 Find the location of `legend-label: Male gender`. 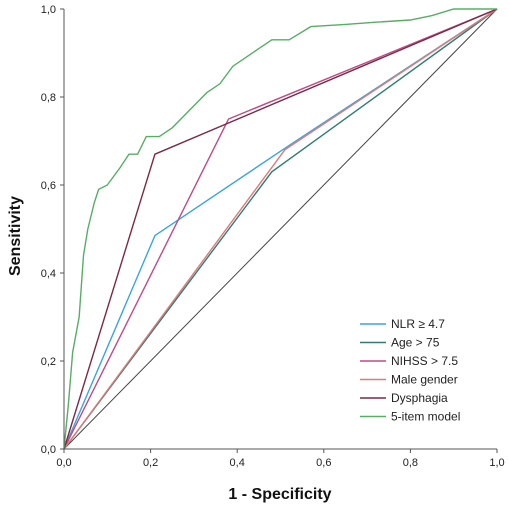

legend-label: Male gender is located at coordinates (424, 380).